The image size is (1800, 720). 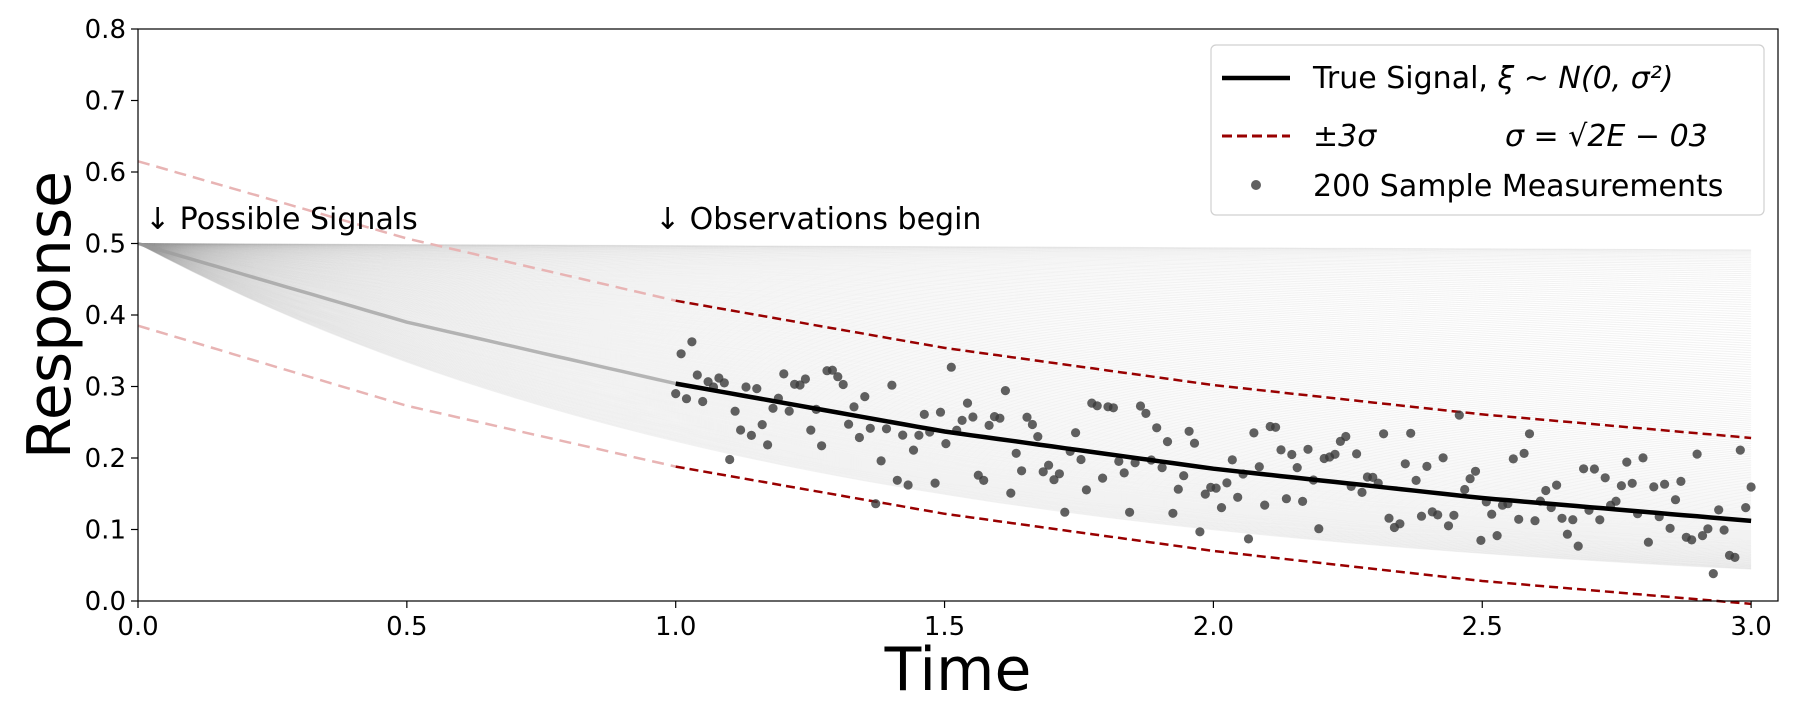 I want to click on lower-band-prior-line, so click(x=406, y=396).